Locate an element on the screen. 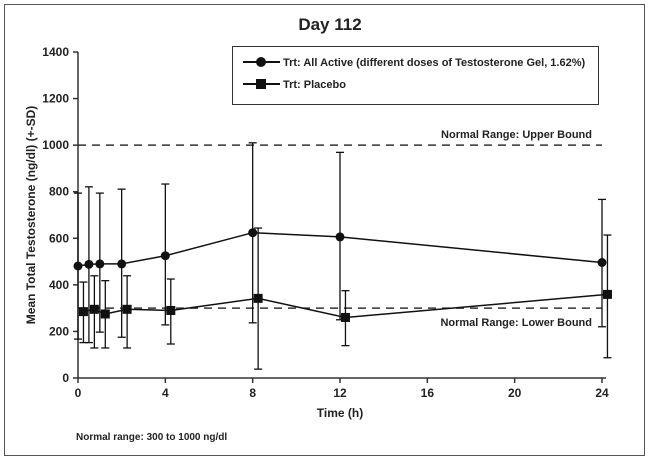  y-tick-label: 600 is located at coordinates (59, 238).